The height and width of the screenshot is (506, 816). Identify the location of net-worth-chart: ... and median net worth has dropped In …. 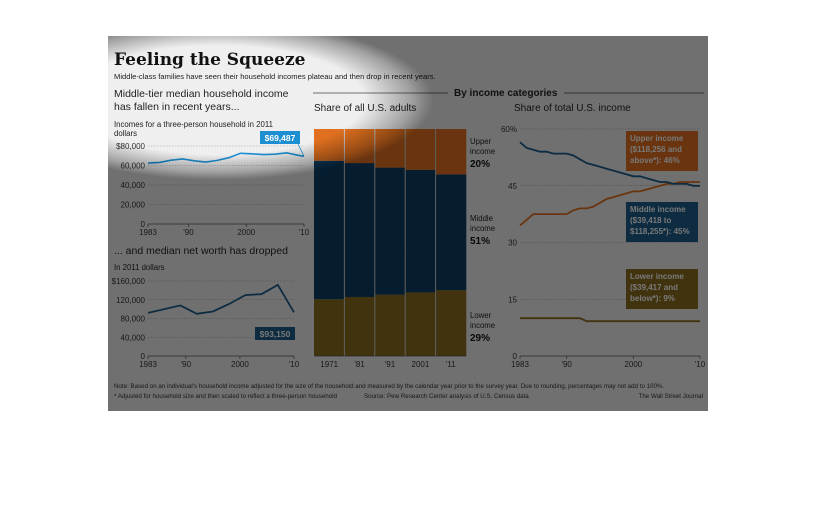
(206, 307).